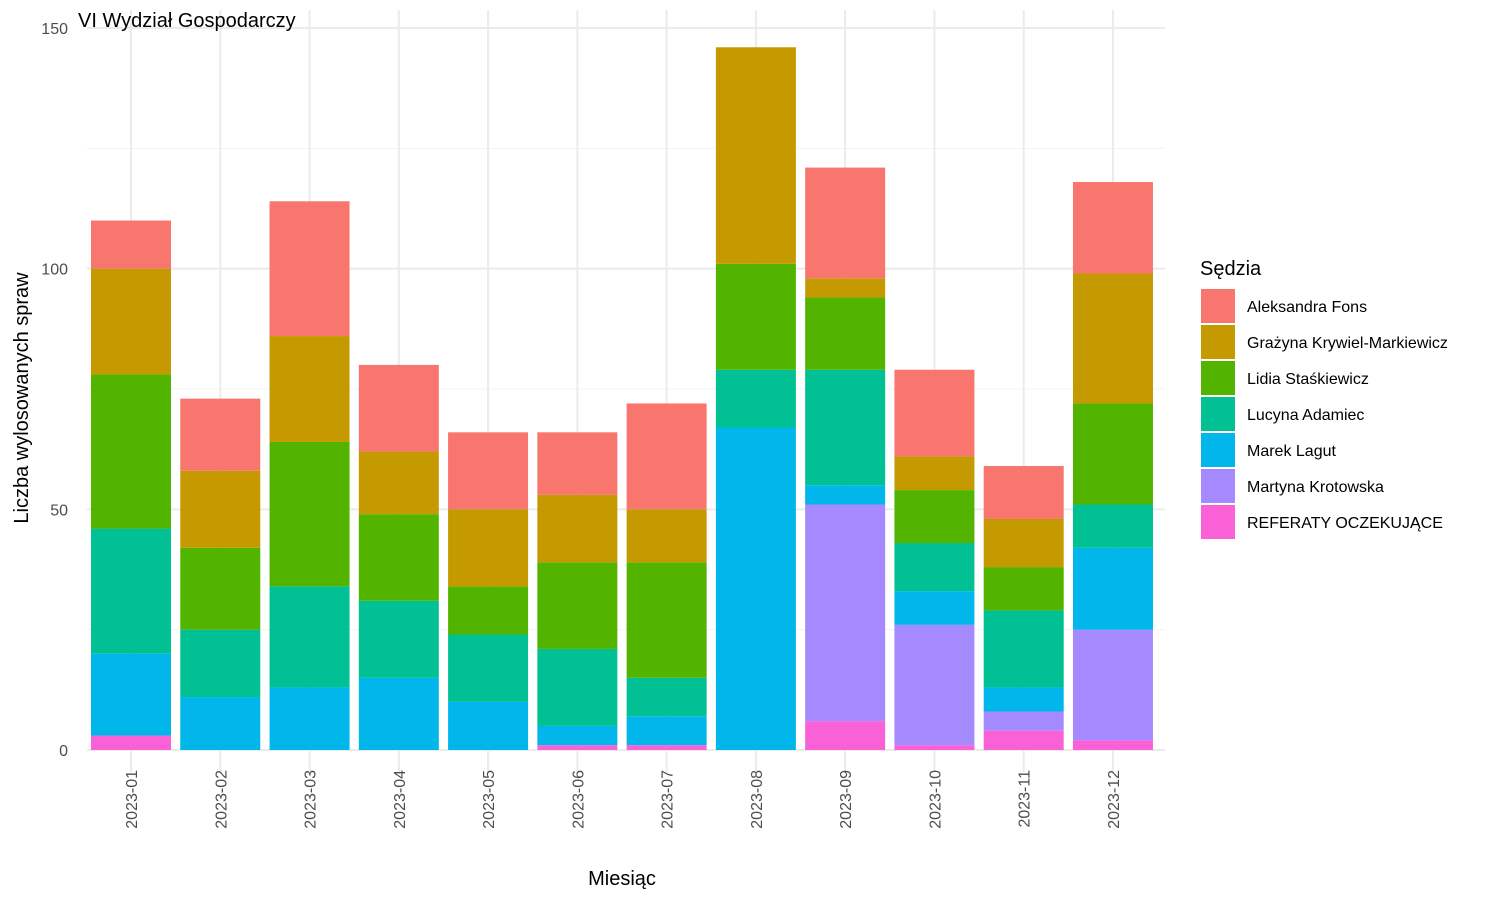 Image resolution: width=1500 pixels, height=900 pixels. I want to click on legend-label: Marek Lagut, so click(1291, 451).